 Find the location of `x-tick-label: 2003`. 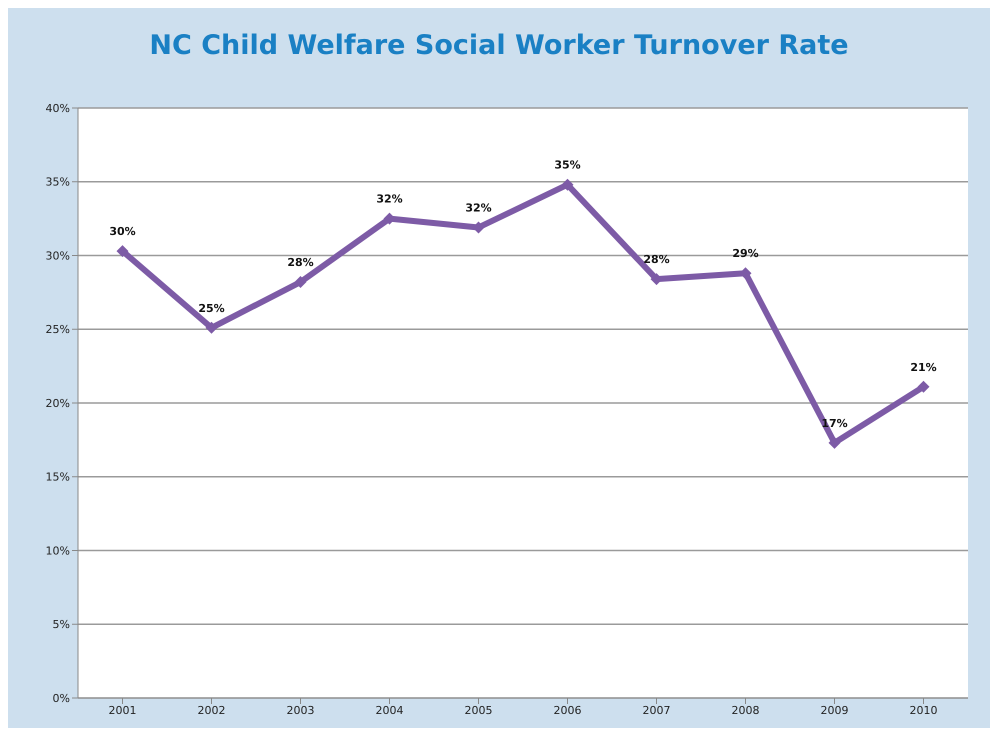

x-tick-label: 2003 is located at coordinates (300, 710).